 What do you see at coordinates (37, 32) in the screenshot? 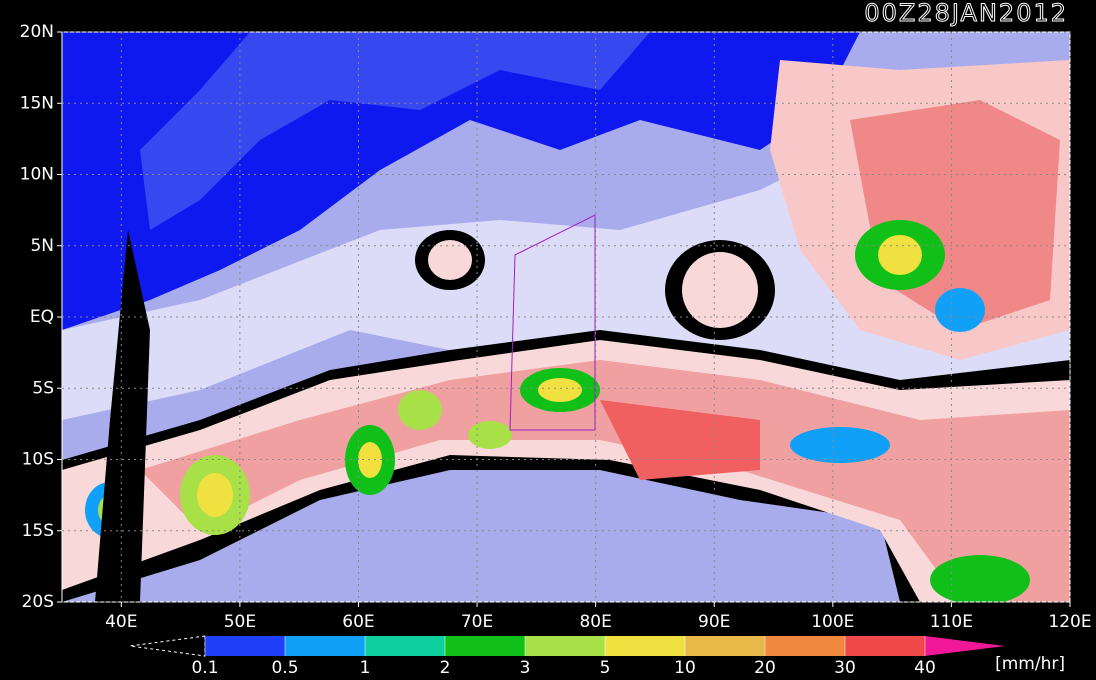
I see `y-tick-label: 20N` at bounding box center [37, 32].